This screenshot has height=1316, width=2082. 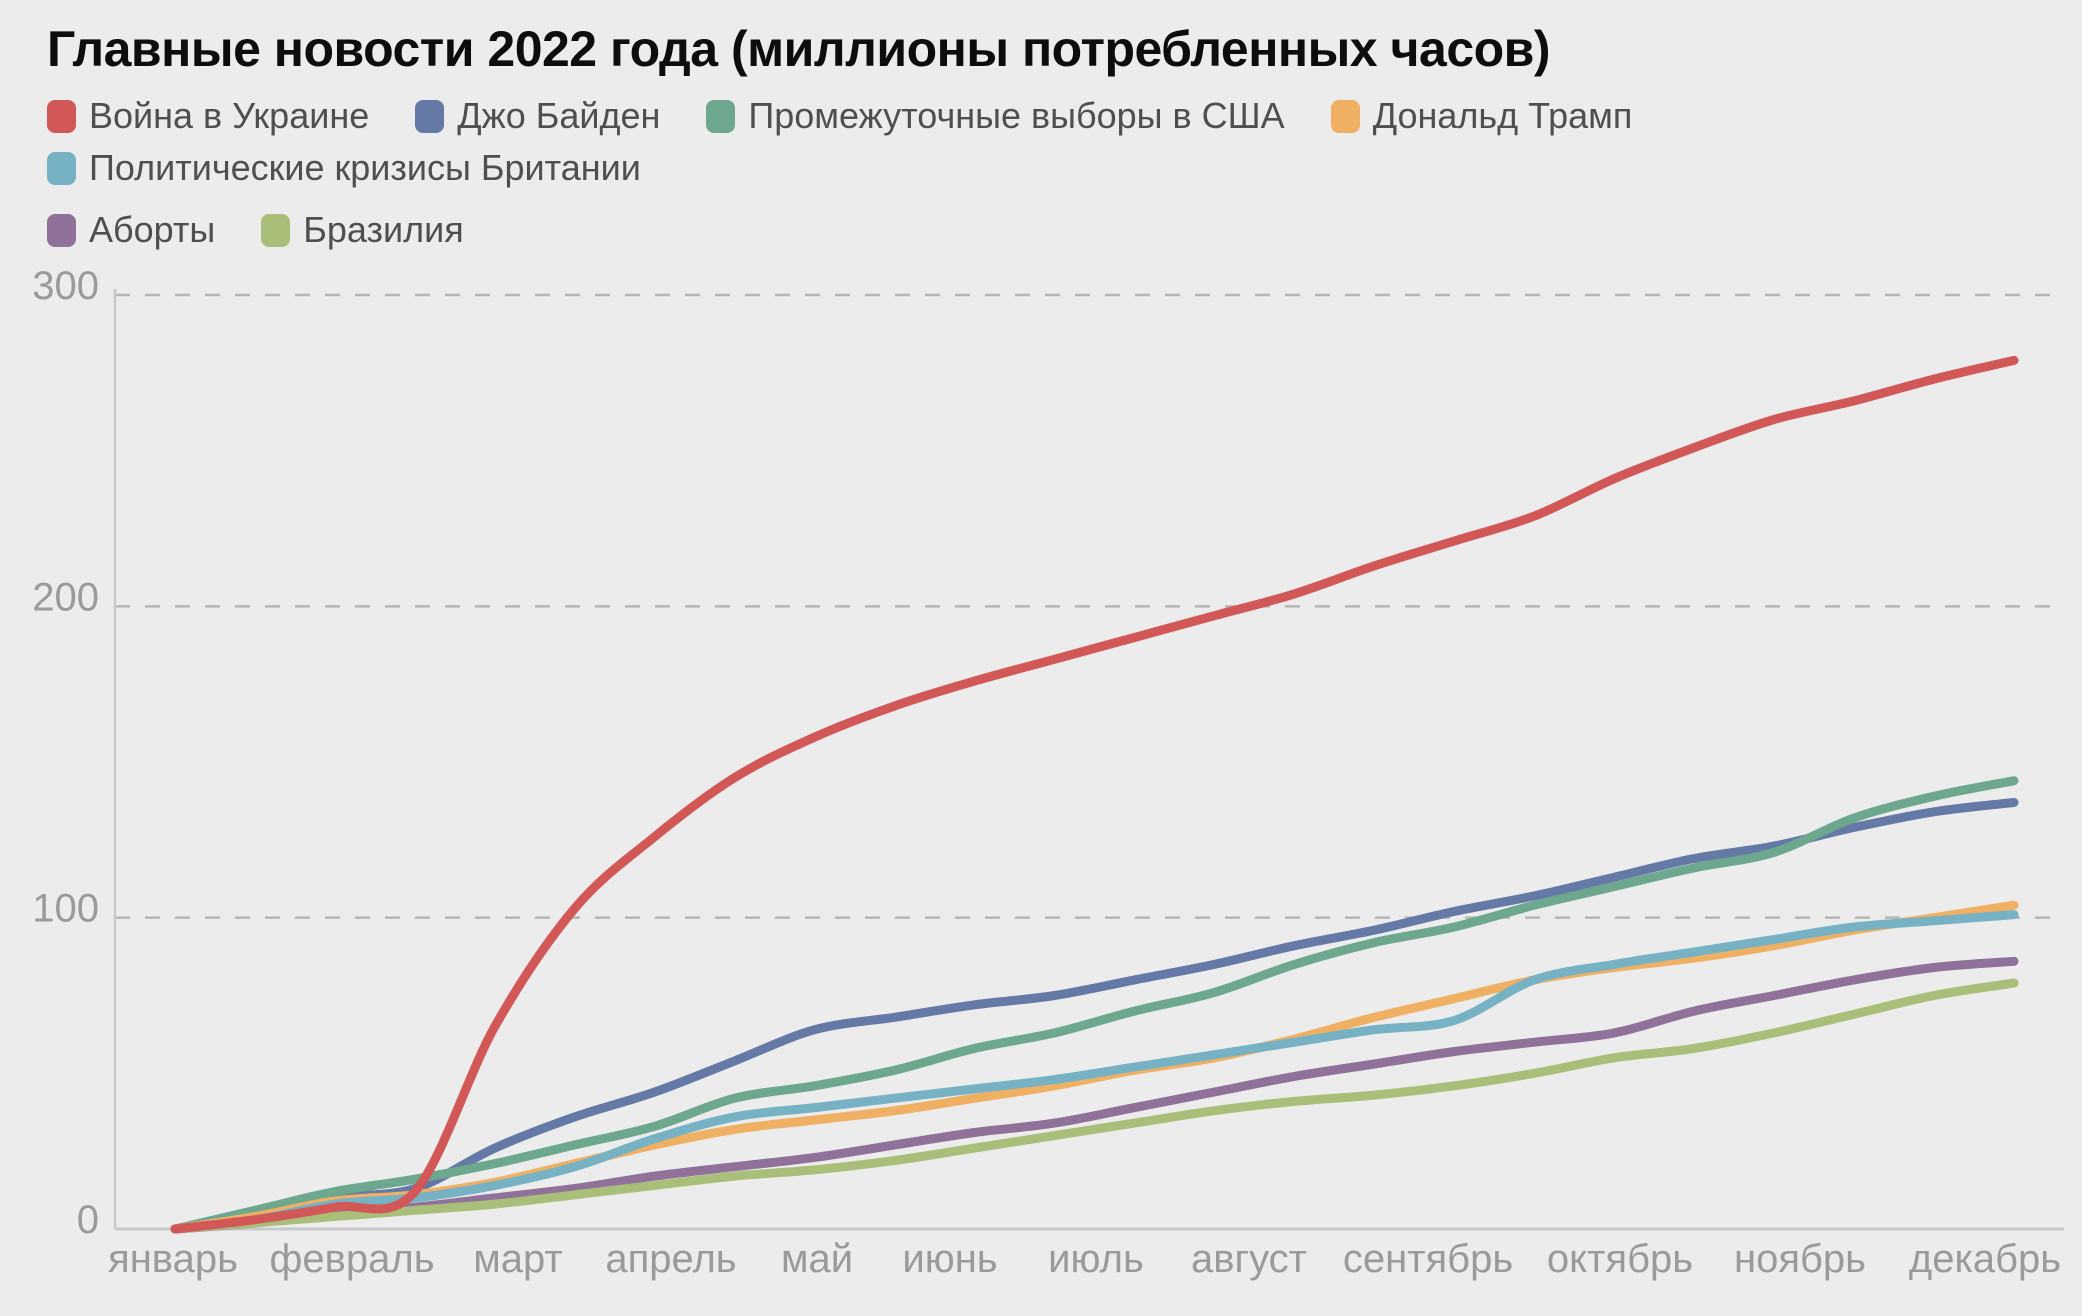 I want to click on x-tick-label-7: июль, so click(x=1096, y=1259).